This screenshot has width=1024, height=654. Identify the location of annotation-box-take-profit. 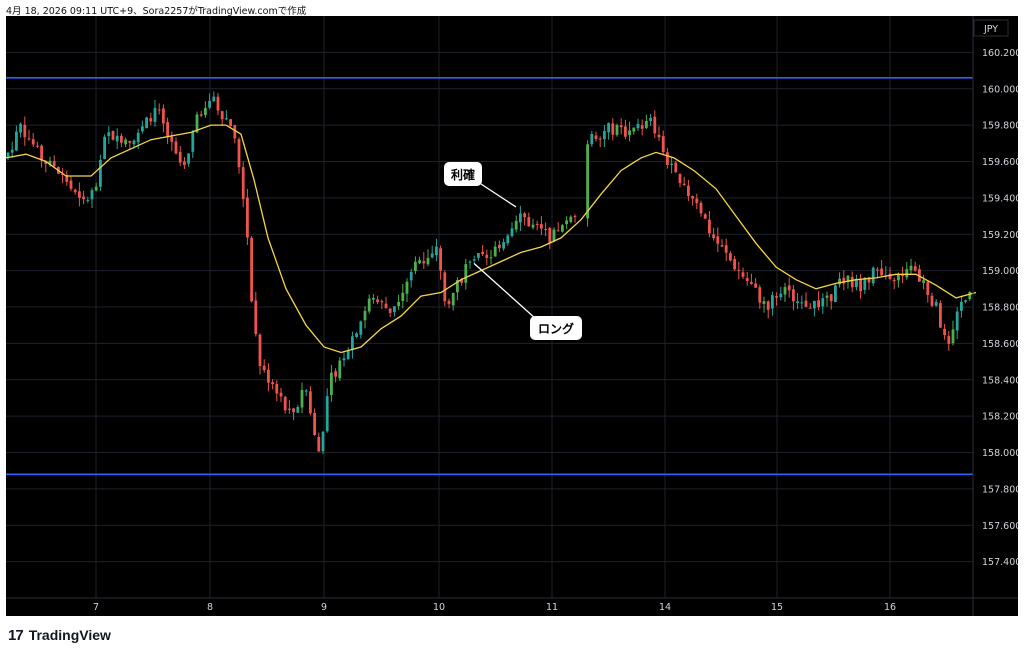
(463, 174).